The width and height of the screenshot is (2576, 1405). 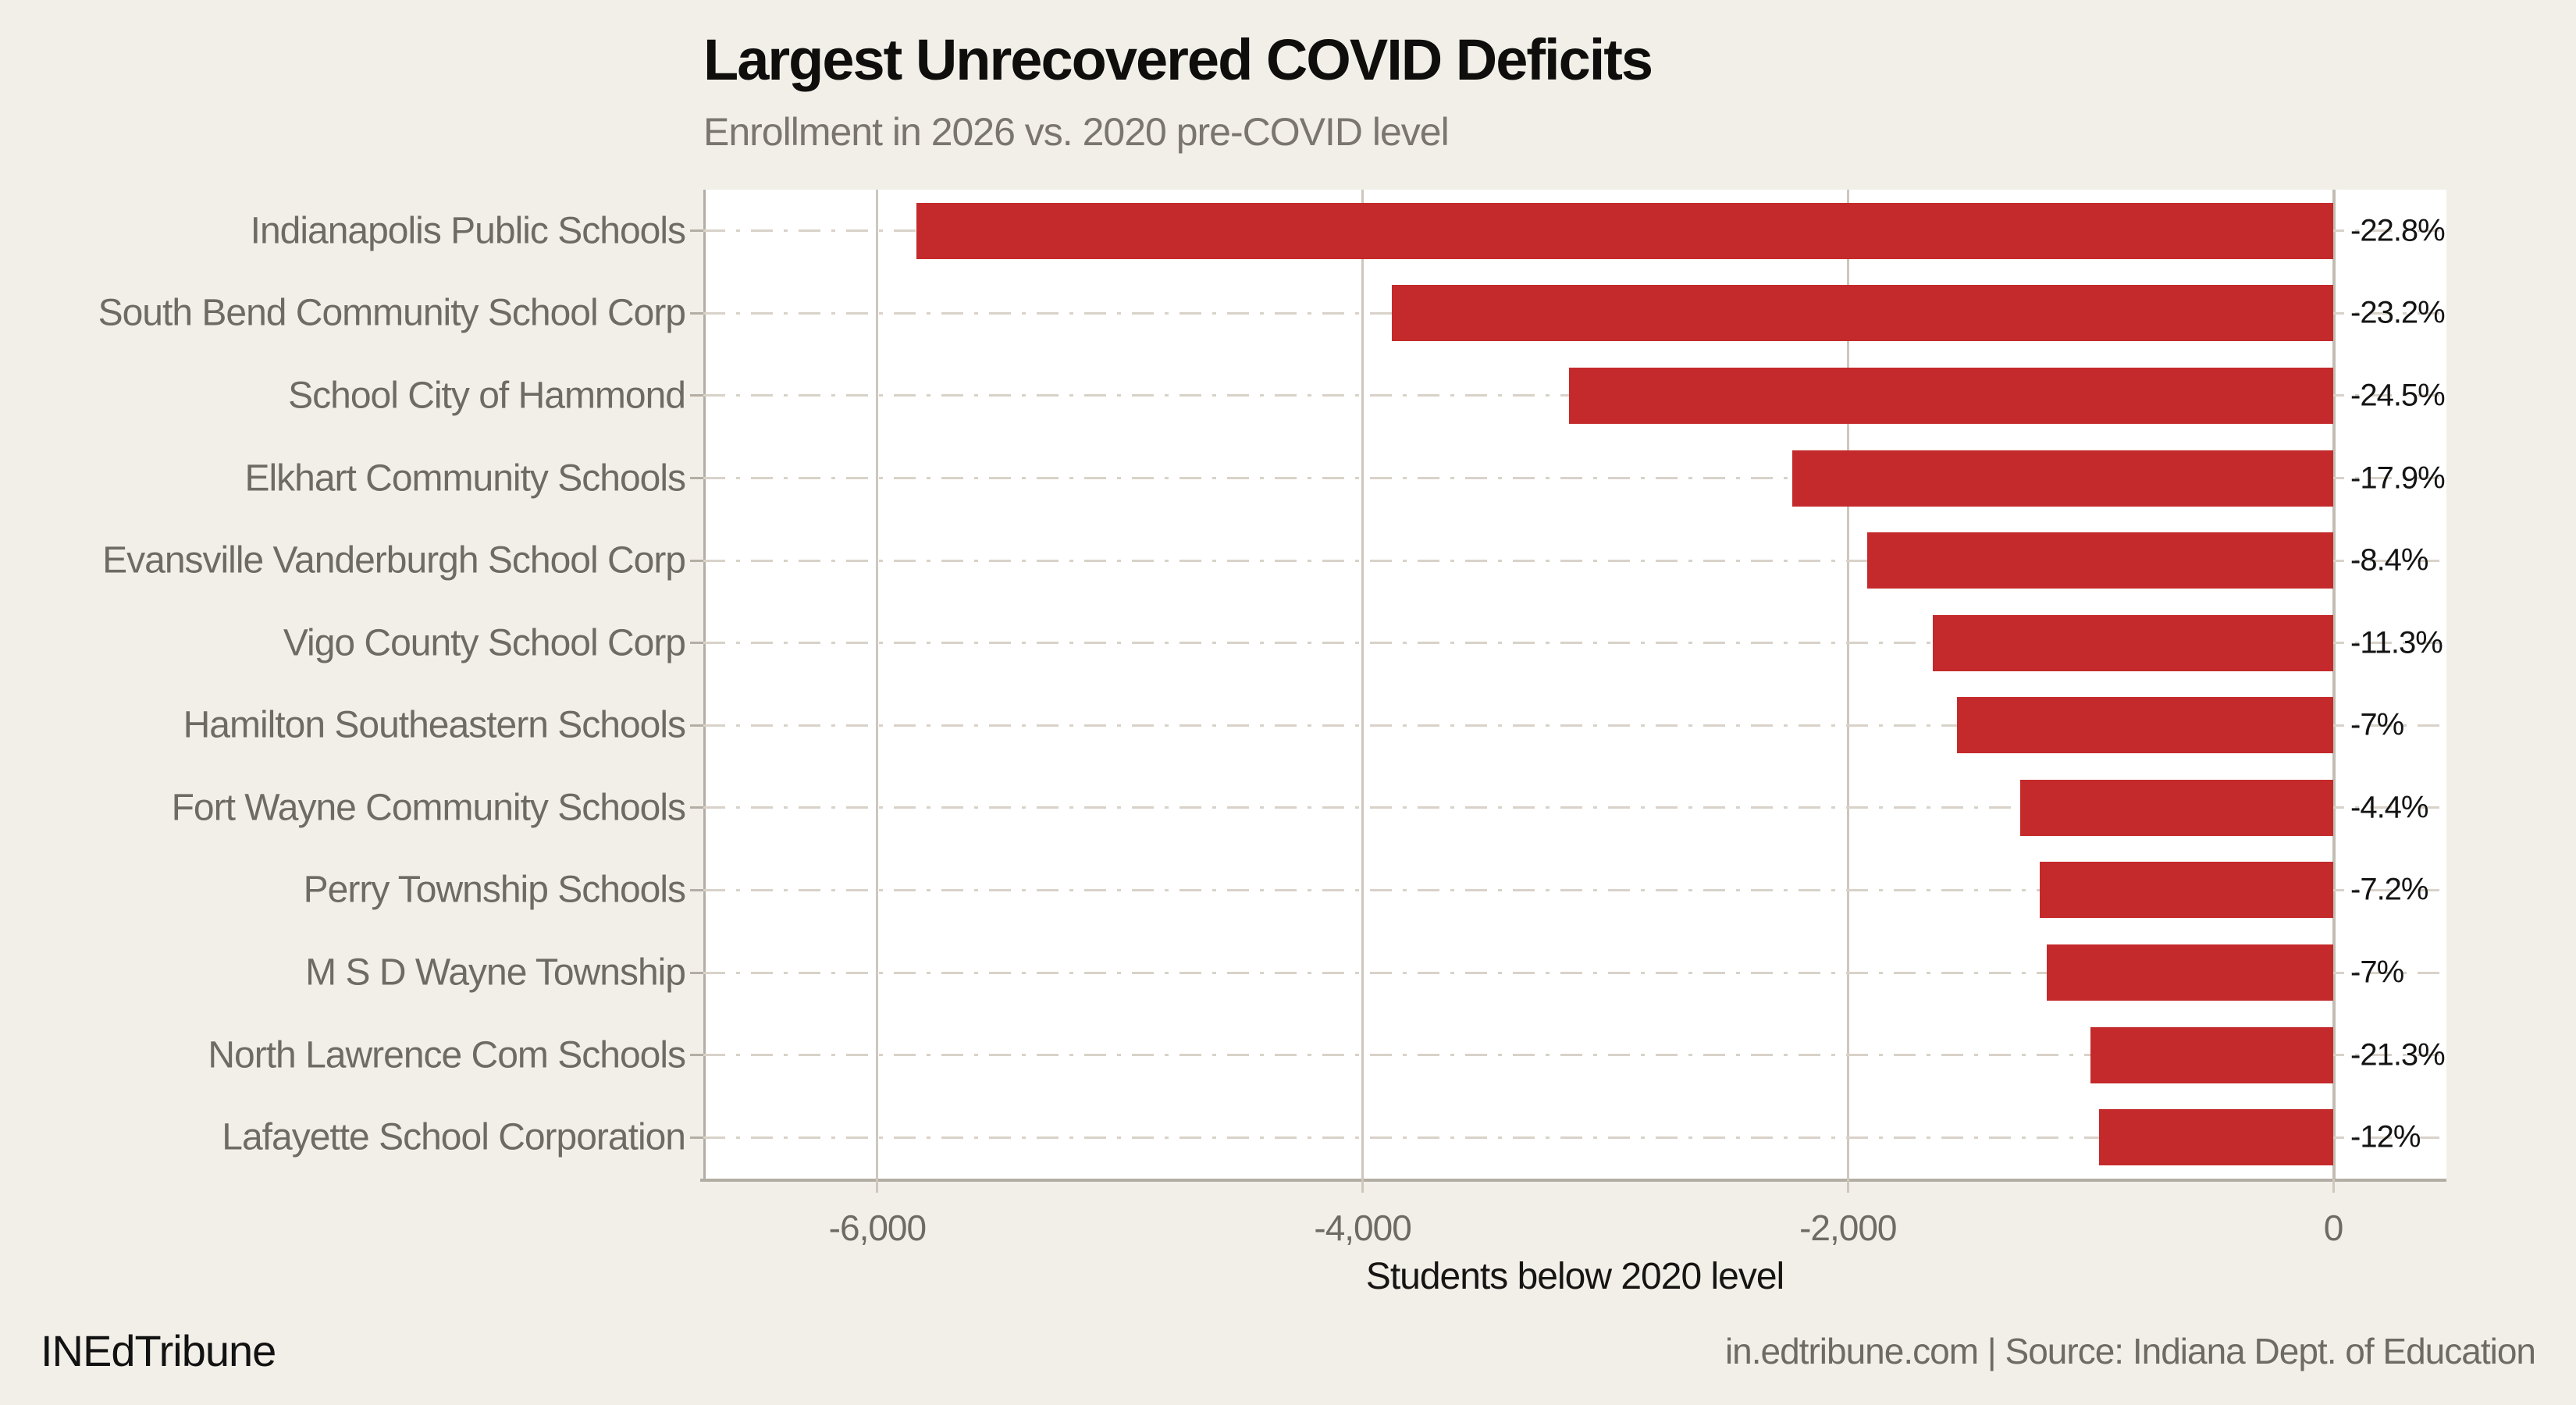 What do you see at coordinates (878, 1228) in the screenshot?
I see `x-tick-label: -6,000` at bounding box center [878, 1228].